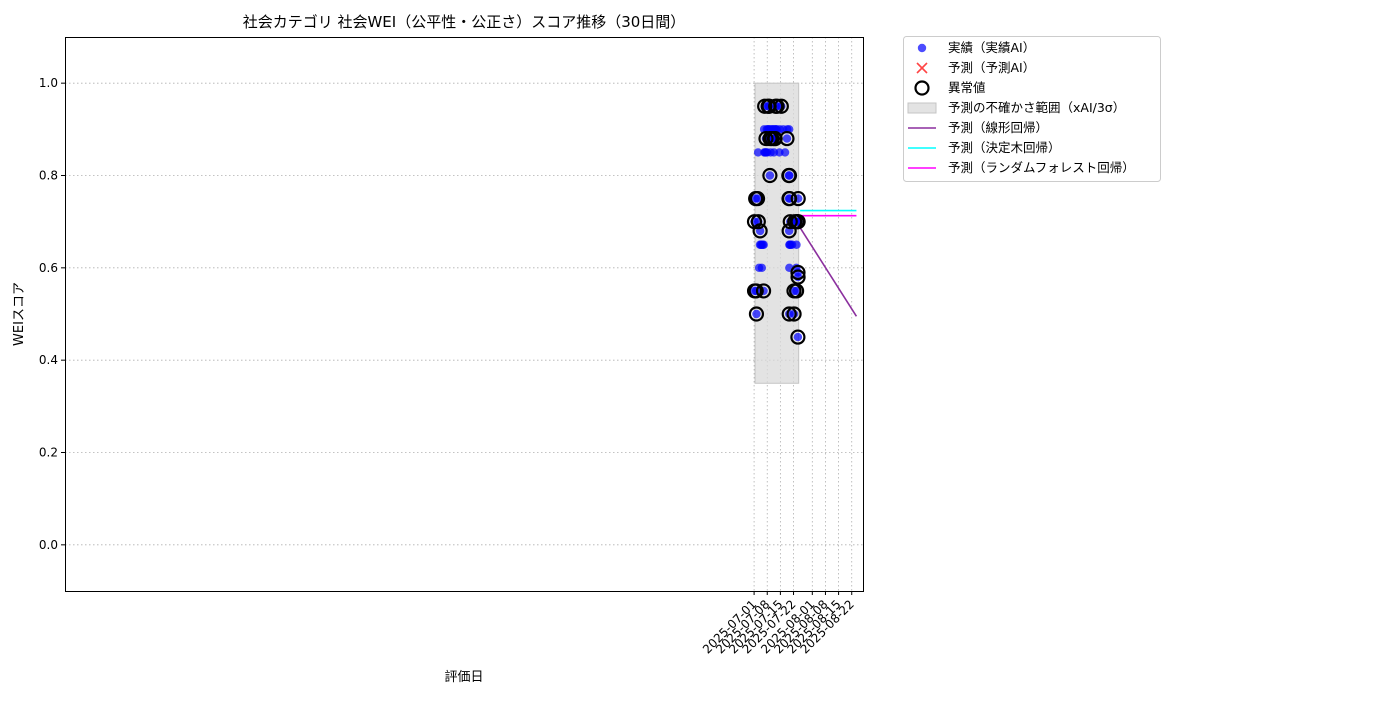 This screenshot has height=704, width=1400. I want to click on legend-frame, so click(1032, 109).